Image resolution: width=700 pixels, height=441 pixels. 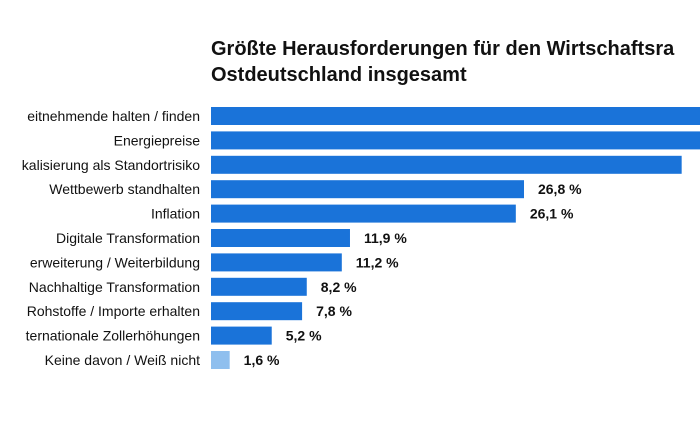 I want to click on category-label: kalisierung als Standortrisiko, so click(x=111, y=165).